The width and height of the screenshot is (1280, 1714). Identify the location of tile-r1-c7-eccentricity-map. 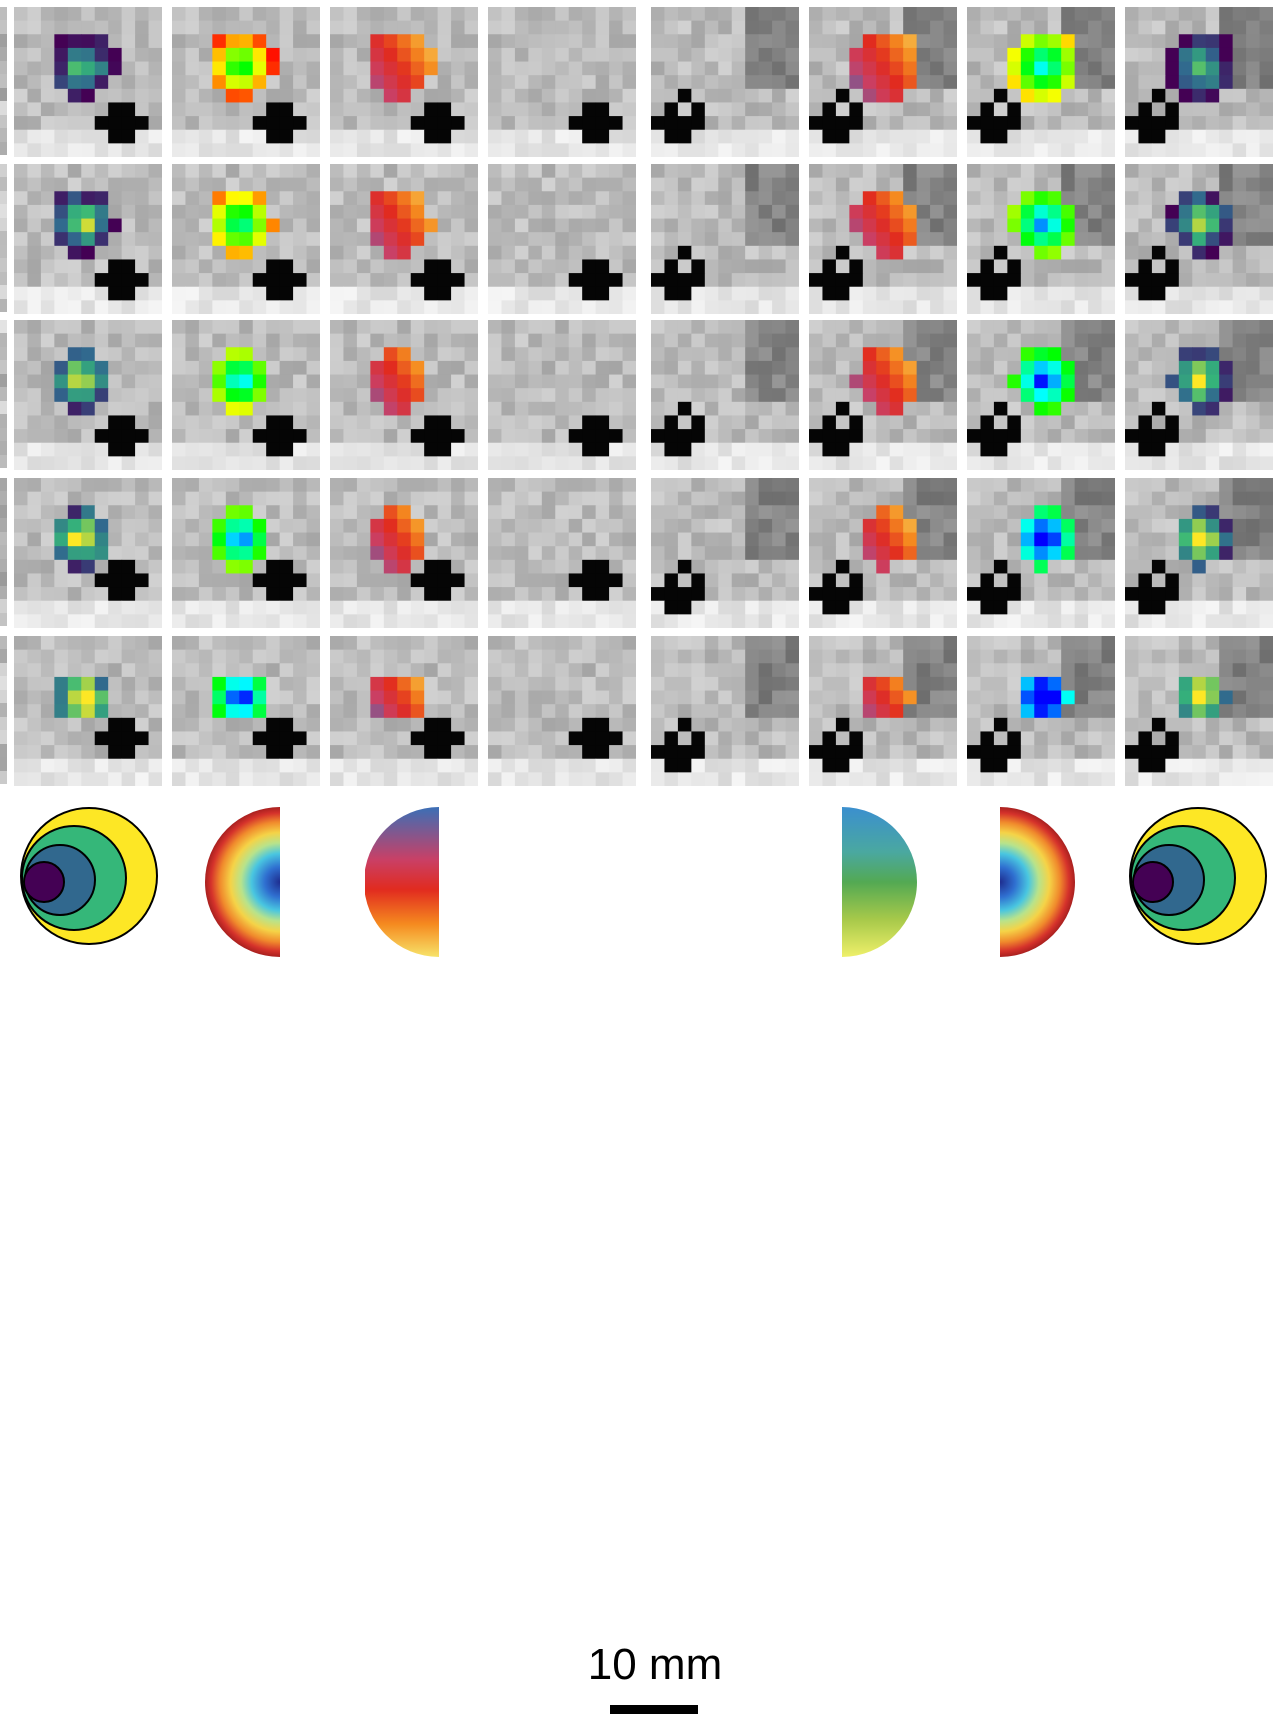
(1041, 82).